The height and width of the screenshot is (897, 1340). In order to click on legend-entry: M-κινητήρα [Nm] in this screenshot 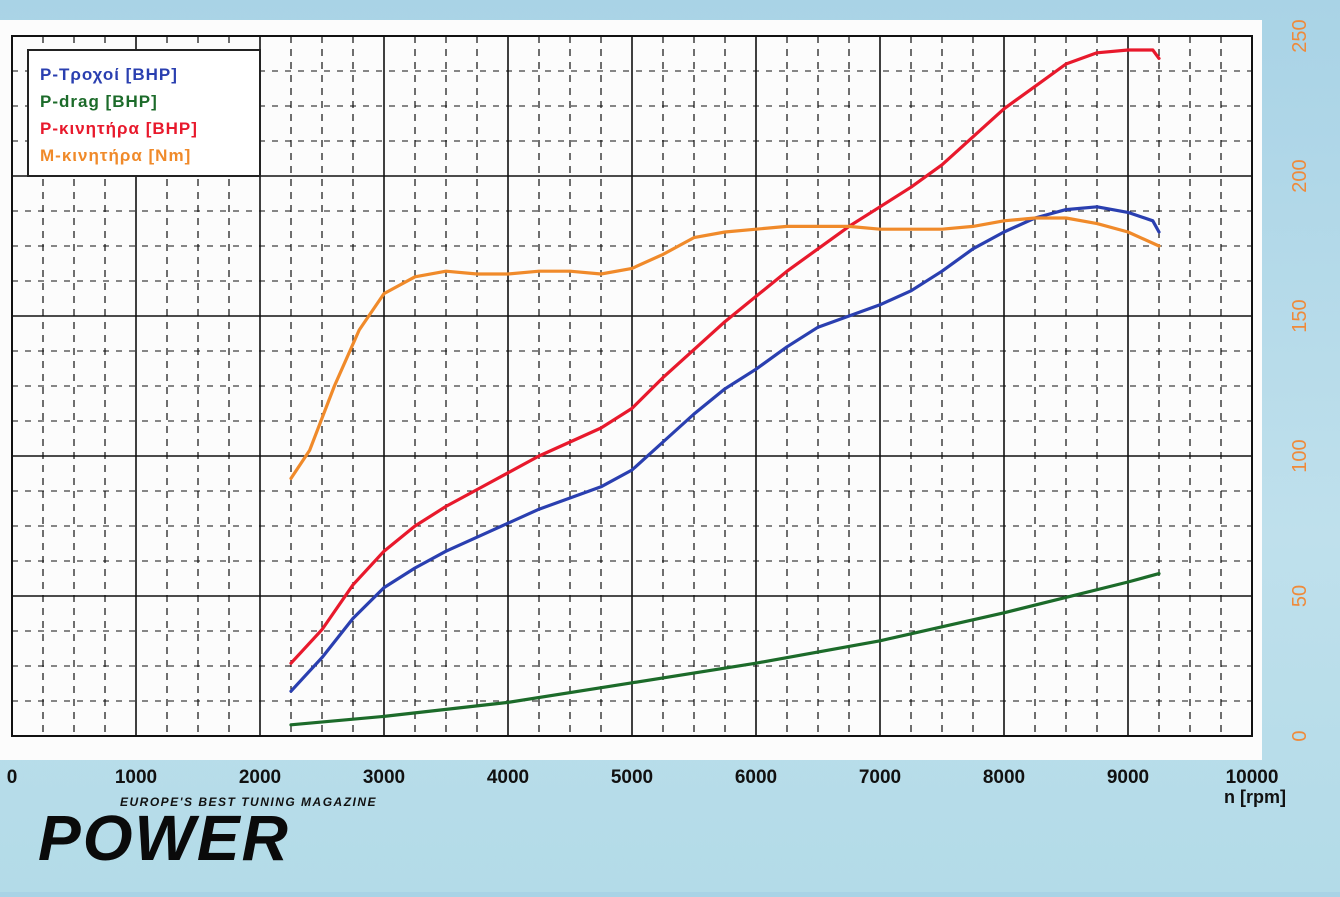, I will do `click(115, 155)`.